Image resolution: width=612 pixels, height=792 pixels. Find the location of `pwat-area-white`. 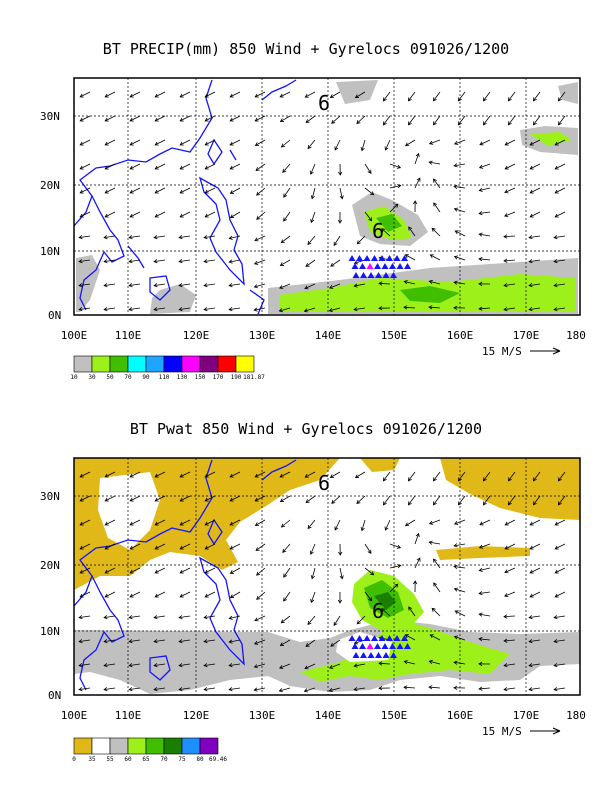

pwat-area-white is located at coordinates (129, 511).